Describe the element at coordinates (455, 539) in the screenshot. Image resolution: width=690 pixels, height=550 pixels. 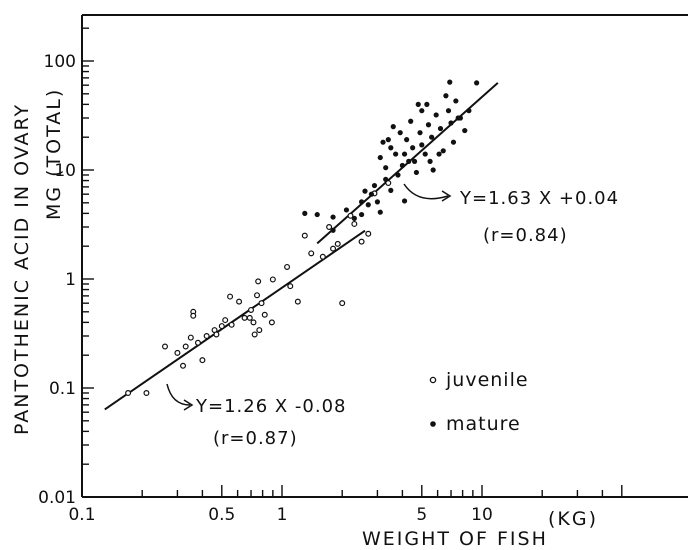
I see `x-axis-label: WEIGHT OF FISH` at that location.